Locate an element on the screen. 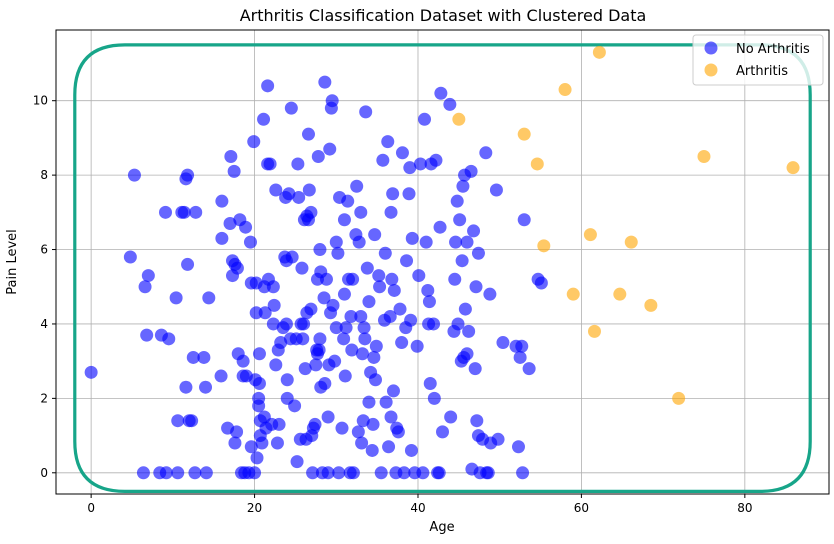  y-tick-label: 6 is located at coordinates (44, 250).